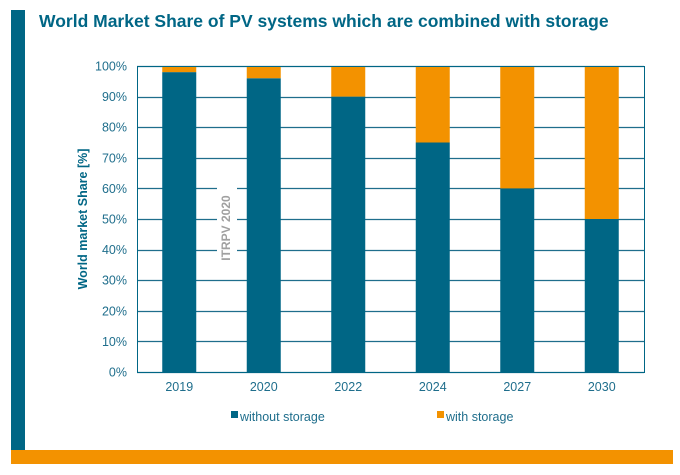 The image size is (680, 475). I want to click on y-tick-labels: 0% 10% 20% 30% 40% 50% 60% 70% 80% 90% 100%, so click(111, 220).